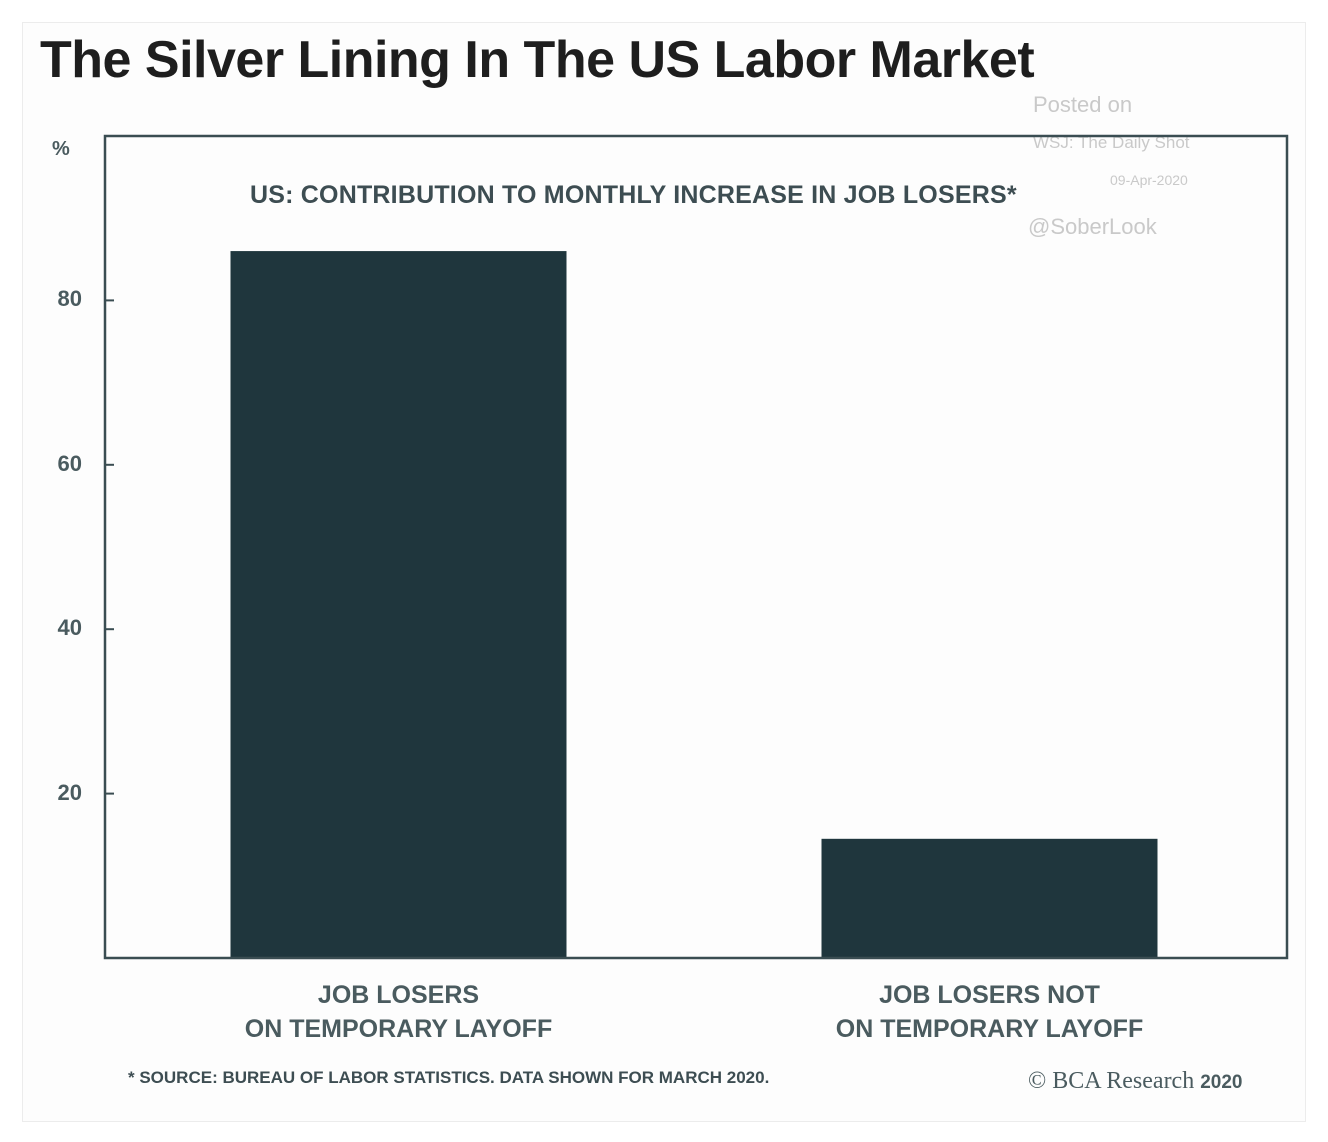  I want to click on watermark-posted-on: Posted on, so click(1083, 104).